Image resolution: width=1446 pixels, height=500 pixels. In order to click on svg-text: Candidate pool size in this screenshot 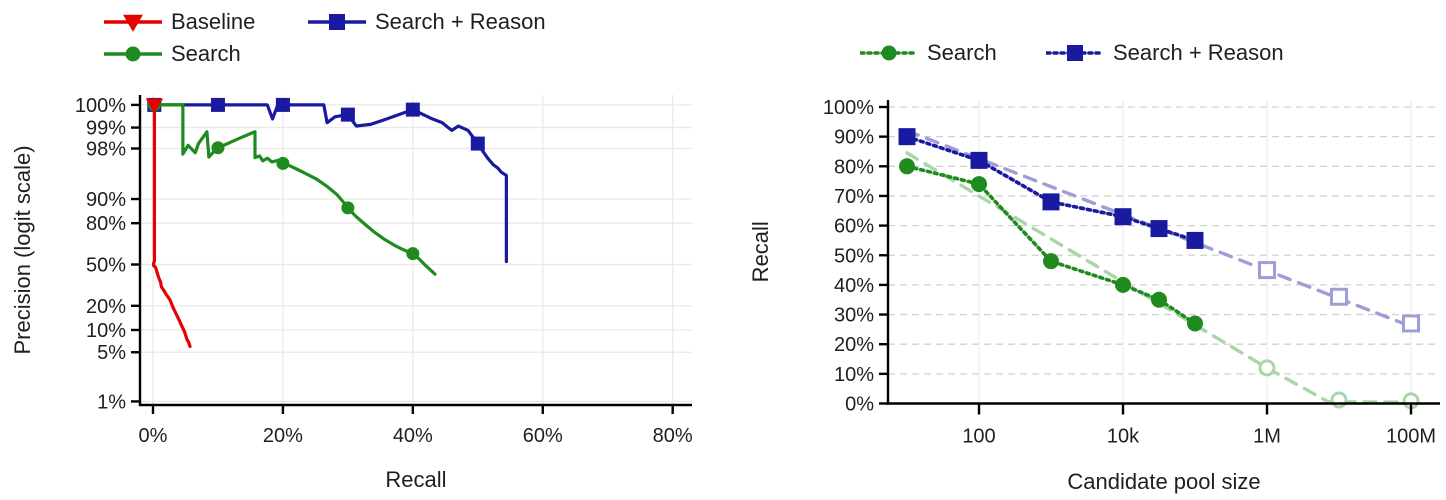, I will do `click(1163, 481)`.